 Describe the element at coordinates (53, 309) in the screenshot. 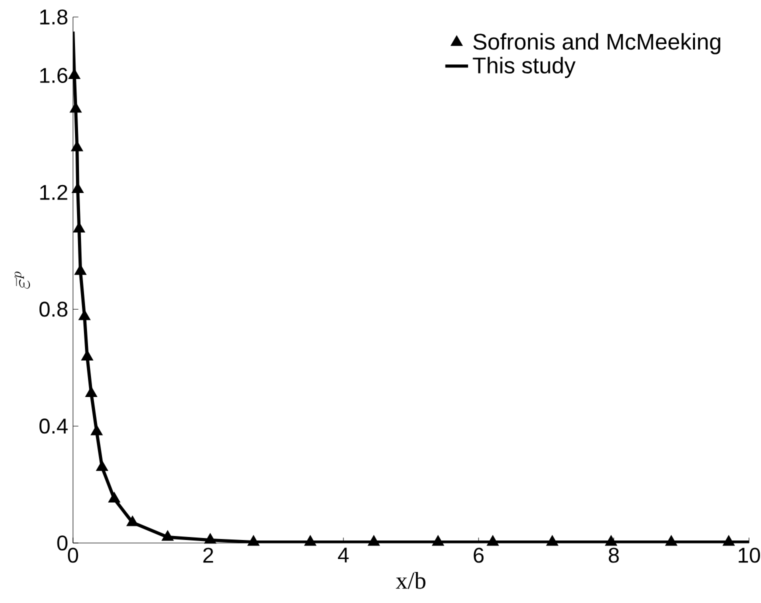

I see `y-tick-label: 0.8` at that location.